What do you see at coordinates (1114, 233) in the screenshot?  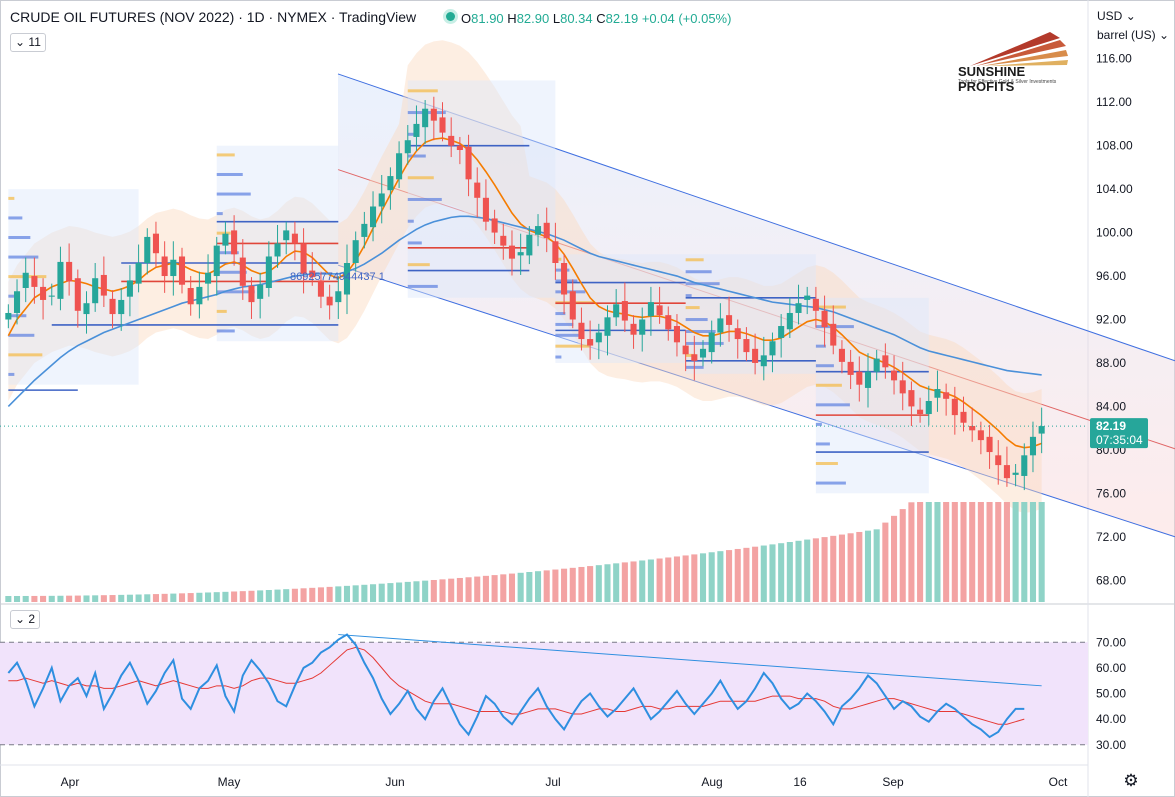 I see `price-tick-label: 100.00` at bounding box center [1114, 233].